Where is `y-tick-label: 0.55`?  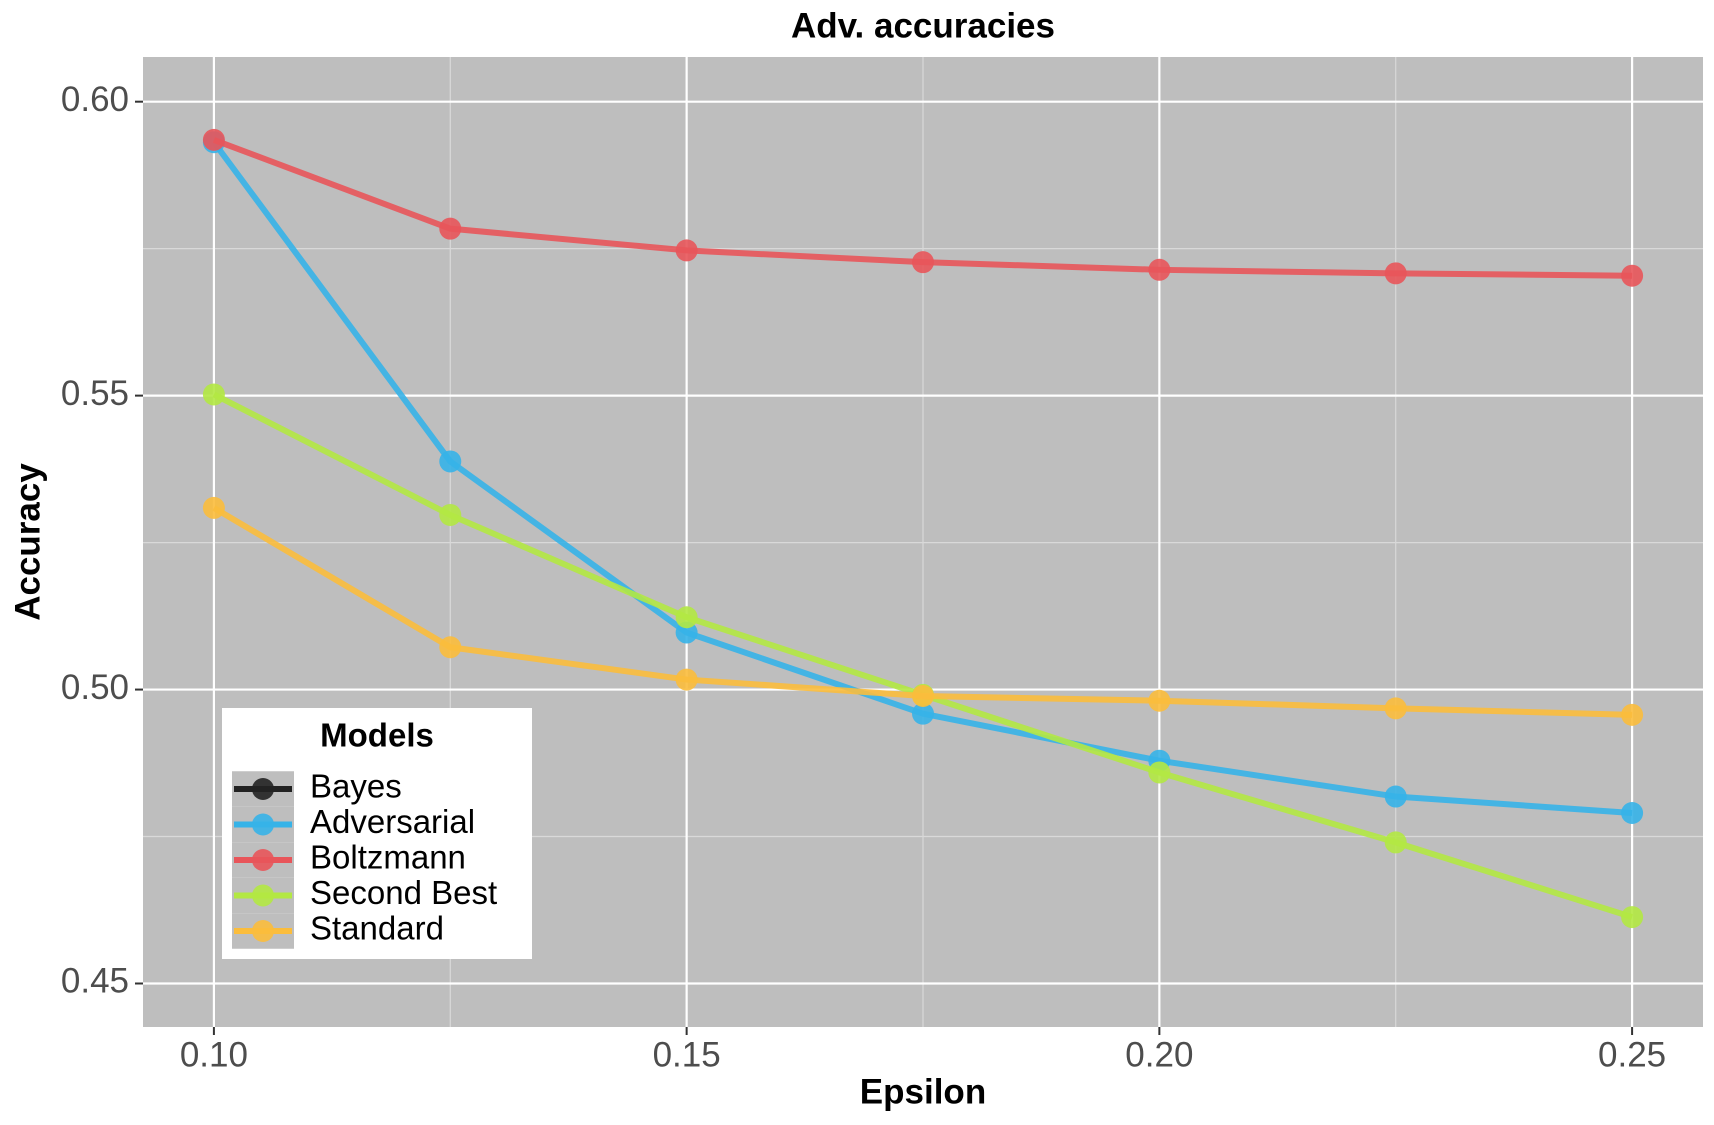 y-tick-label: 0.55 is located at coordinates (95, 393).